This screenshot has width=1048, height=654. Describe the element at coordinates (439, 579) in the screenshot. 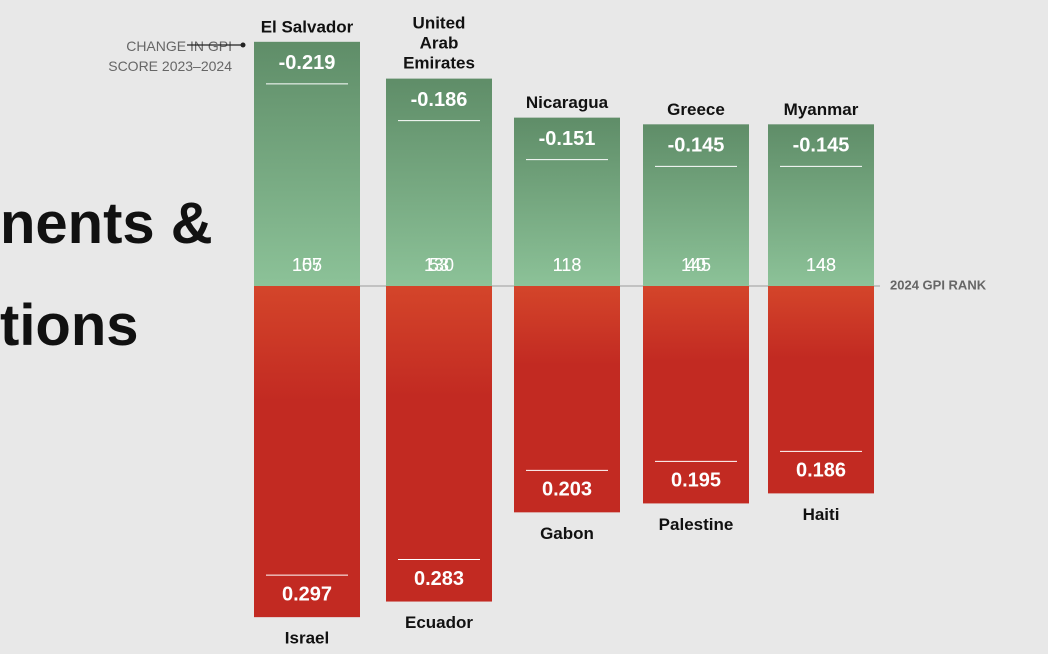

I see `value-label: 0.283` at that location.